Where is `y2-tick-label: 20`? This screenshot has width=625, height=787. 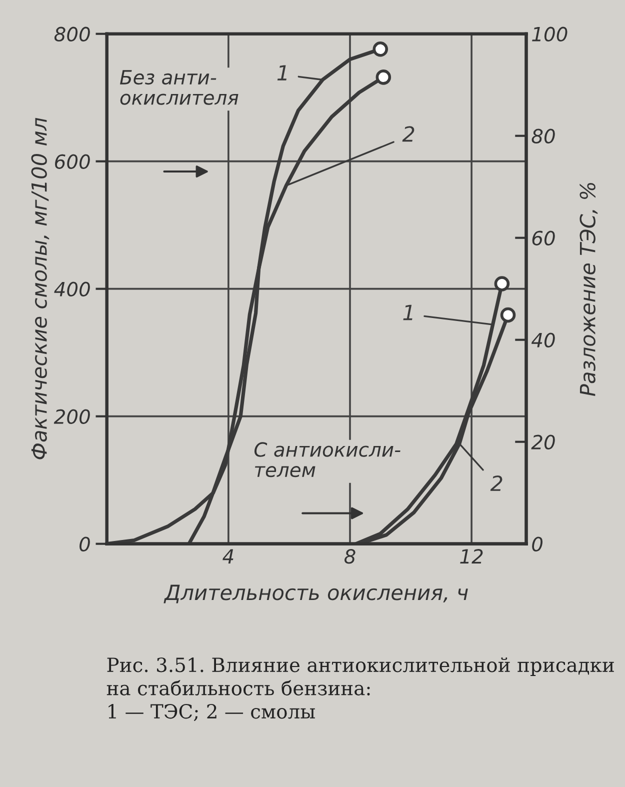 y2-tick-label: 20 is located at coordinates (543, 442).